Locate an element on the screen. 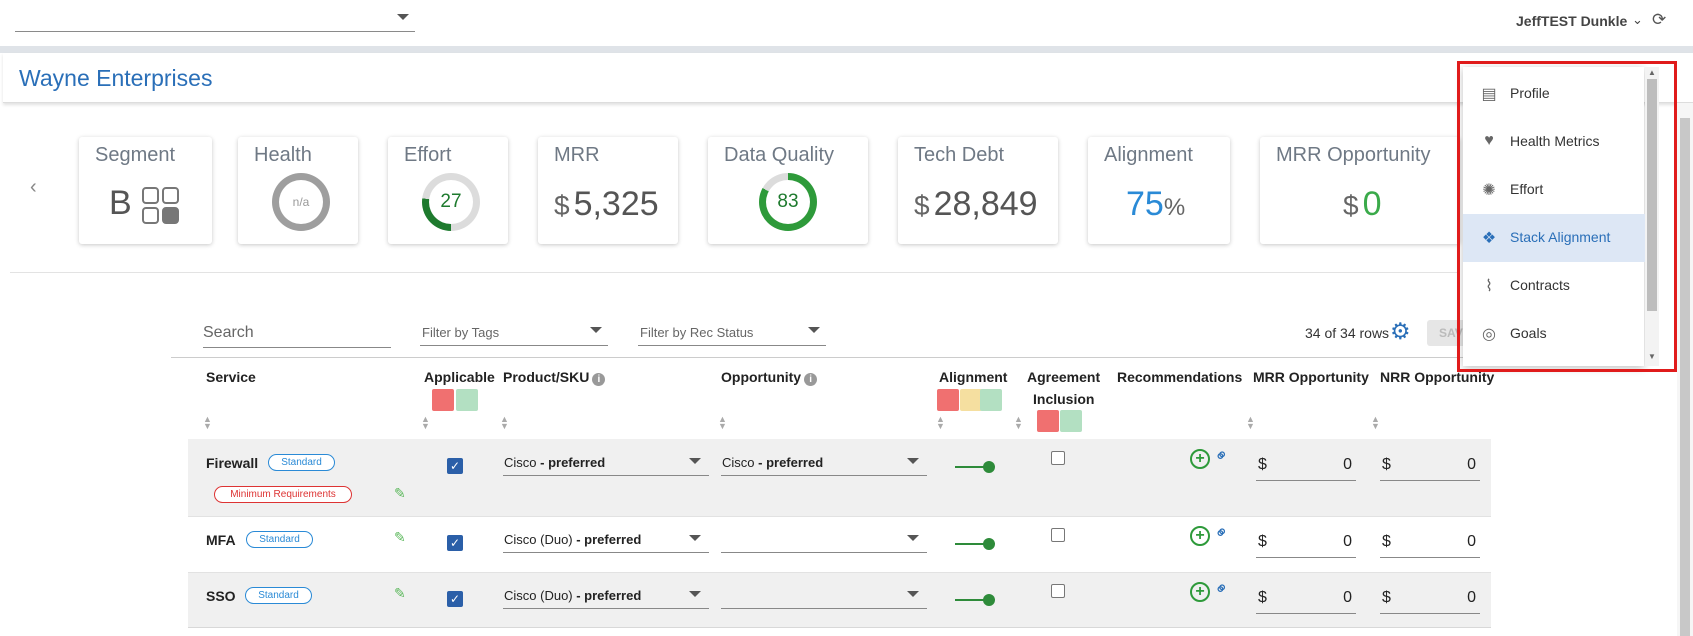 The image size is (1693, 636). opportunity-name: Cisco is located at coordinates (738, 462).